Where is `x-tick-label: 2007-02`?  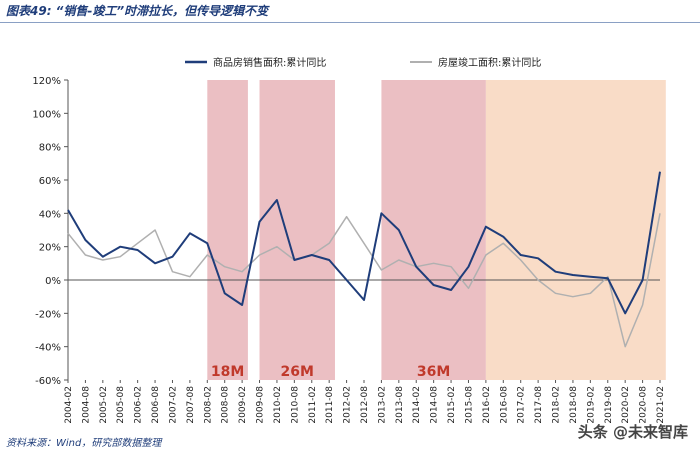 x-tick-label: 2007-02 is located at coordinates (173, 405).